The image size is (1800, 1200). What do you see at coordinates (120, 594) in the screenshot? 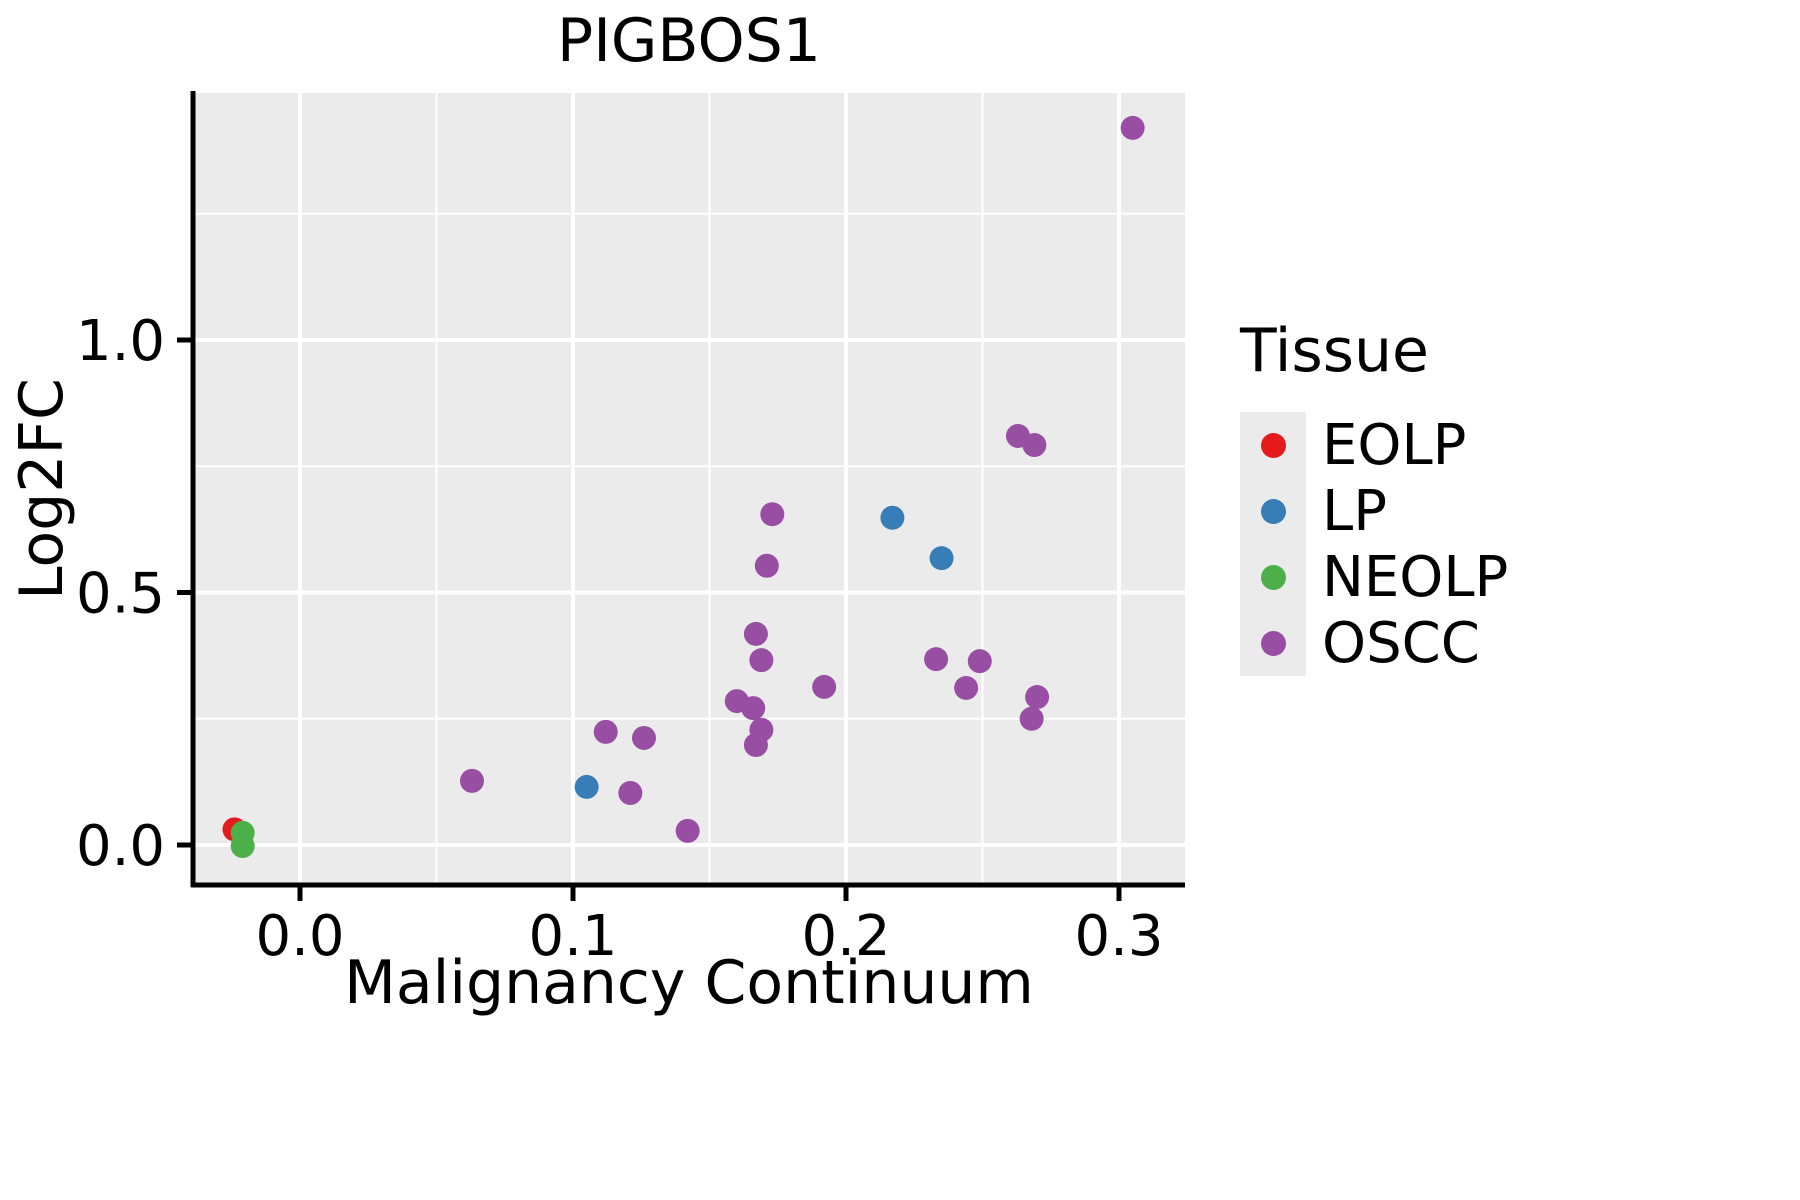
I see `y-tick-label: 0.5` at bounding box center [120, 594].